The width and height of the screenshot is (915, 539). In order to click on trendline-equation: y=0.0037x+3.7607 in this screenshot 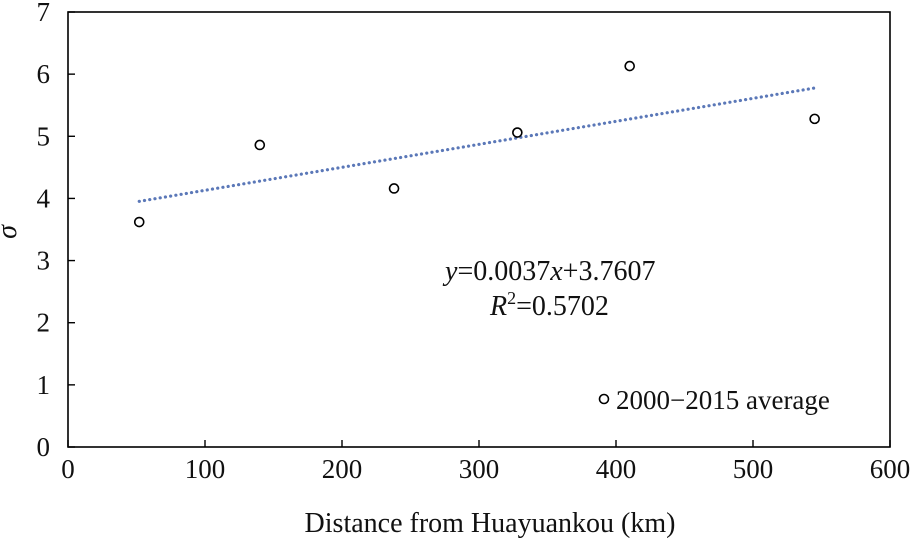, I will do `click(548, 271)`.